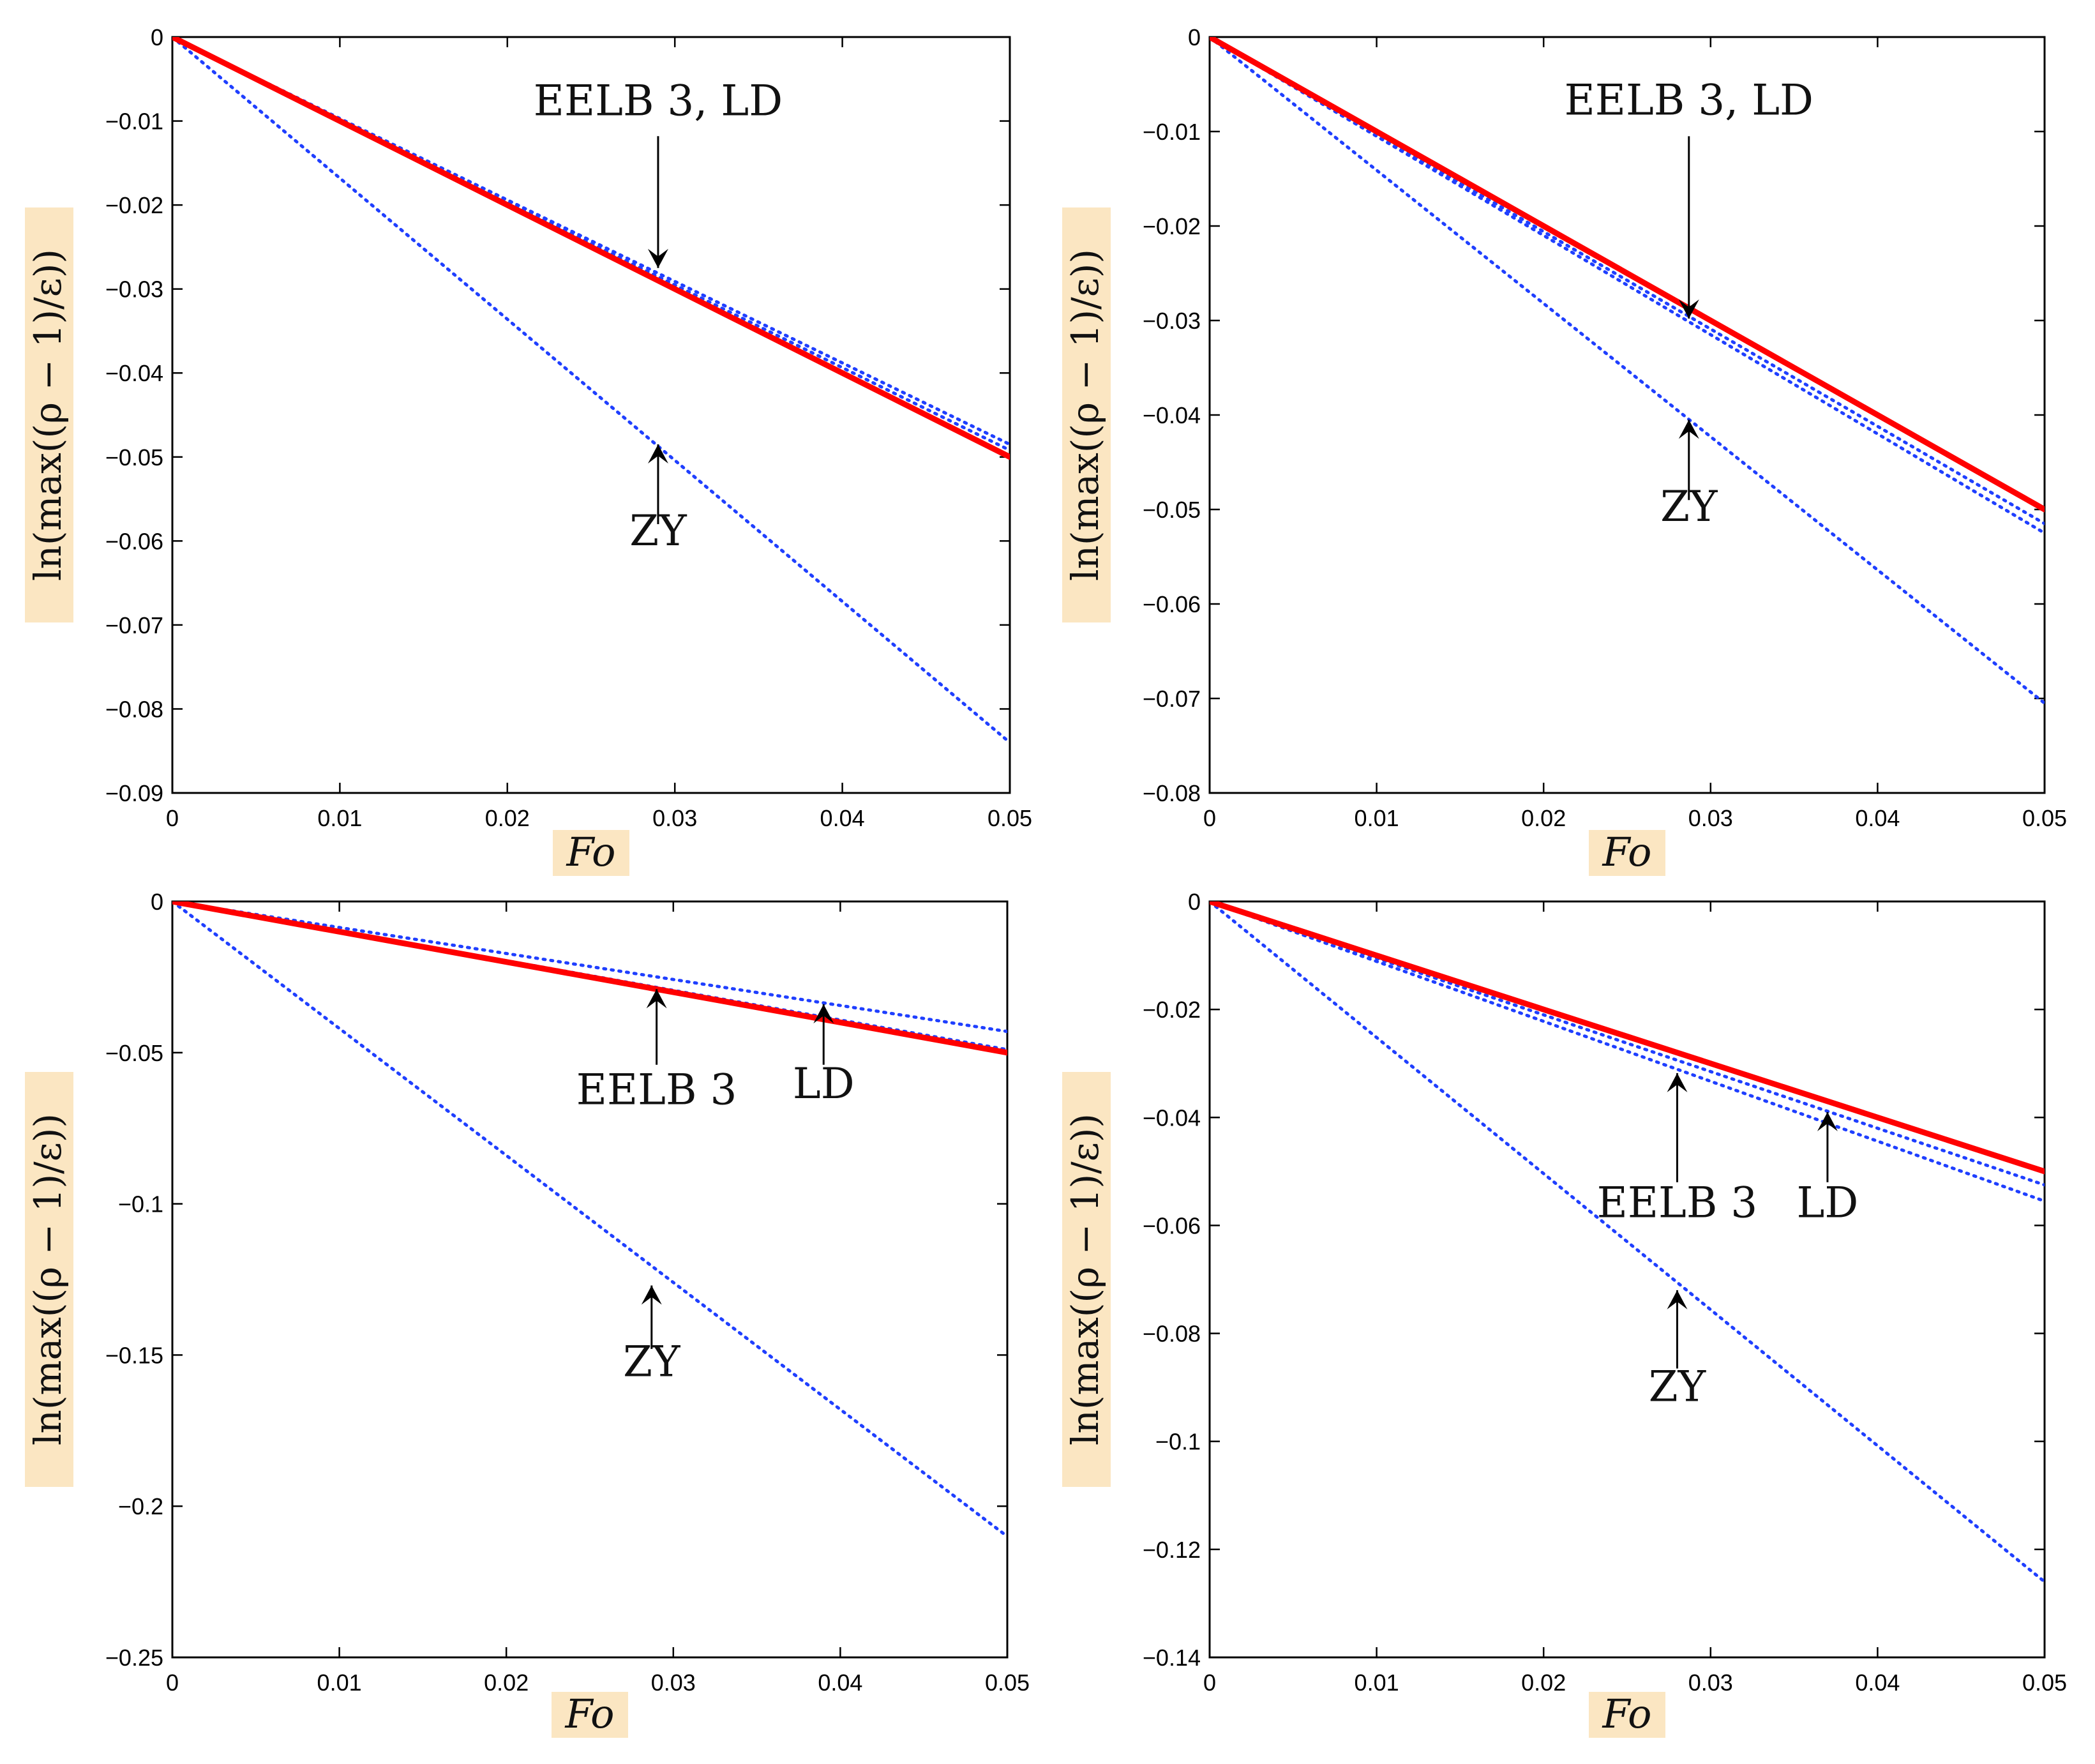 The image size is (2095, 1764). I want to click on series-line-zy, so click(589, 1220).